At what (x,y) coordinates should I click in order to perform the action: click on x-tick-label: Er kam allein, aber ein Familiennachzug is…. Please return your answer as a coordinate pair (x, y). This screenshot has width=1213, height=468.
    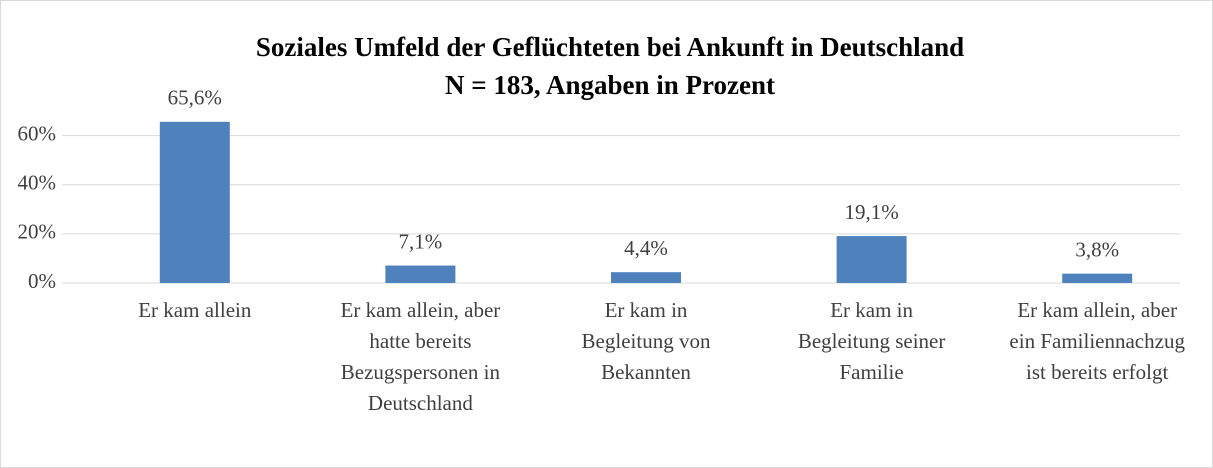
    Looking at the image, I should click on (1097, 341).